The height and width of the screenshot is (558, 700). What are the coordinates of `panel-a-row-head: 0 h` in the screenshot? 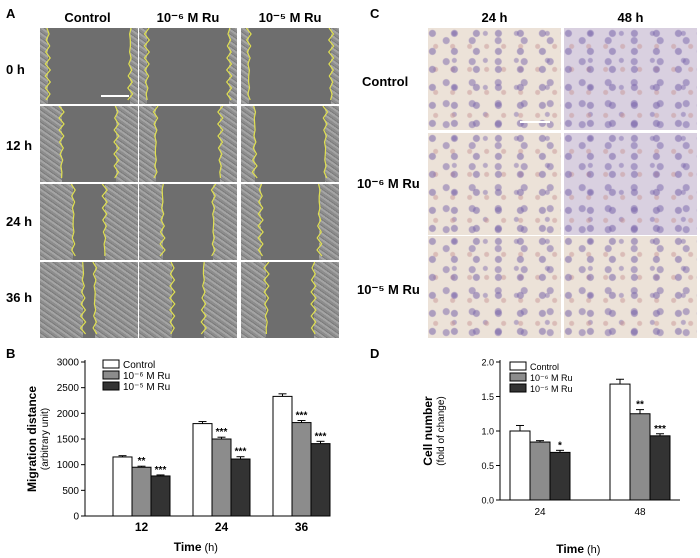 It's located at (15, 69).